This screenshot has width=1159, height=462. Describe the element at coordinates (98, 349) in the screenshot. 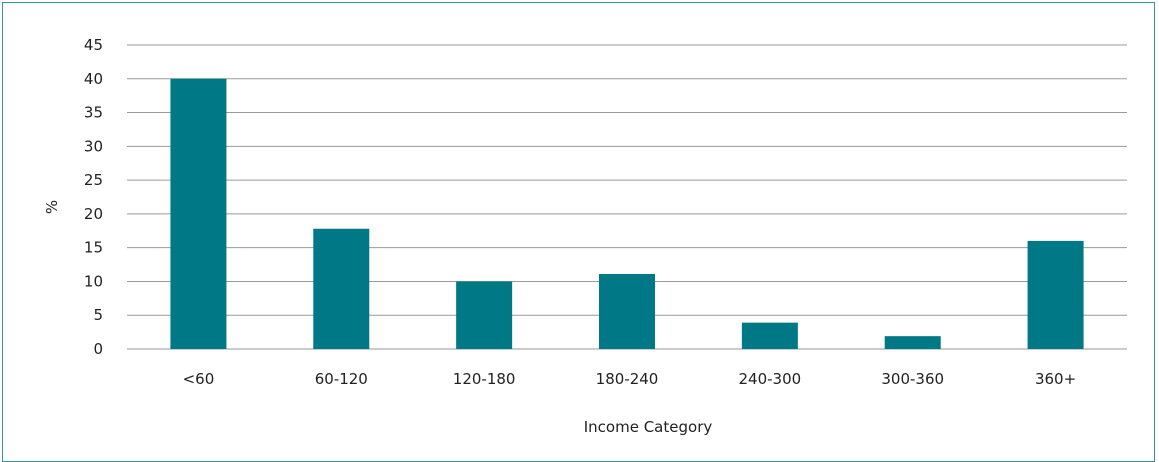

I see `y-tick-label: 0` at that location.